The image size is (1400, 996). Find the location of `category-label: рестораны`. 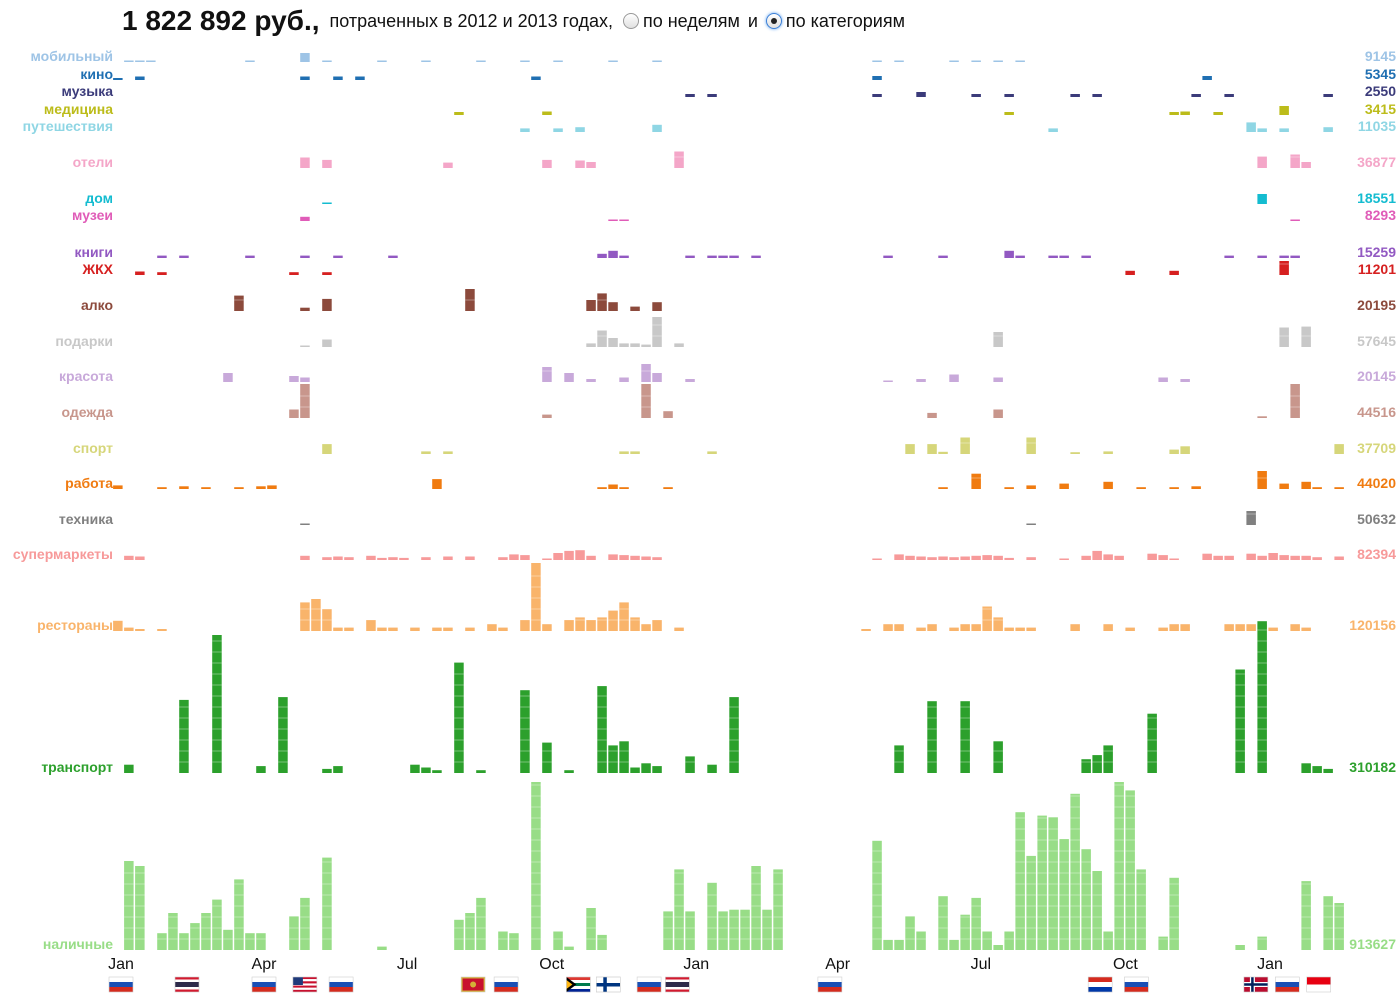

category-label: рестораны is located at coordinates (75, 625).